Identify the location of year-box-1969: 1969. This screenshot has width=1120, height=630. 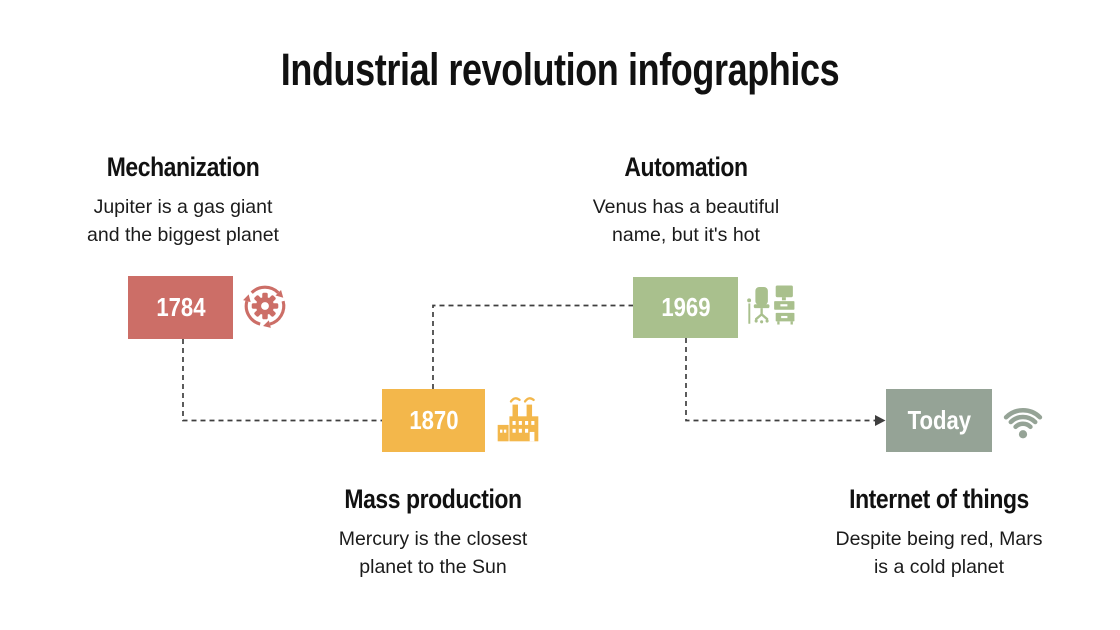
(685, 307).